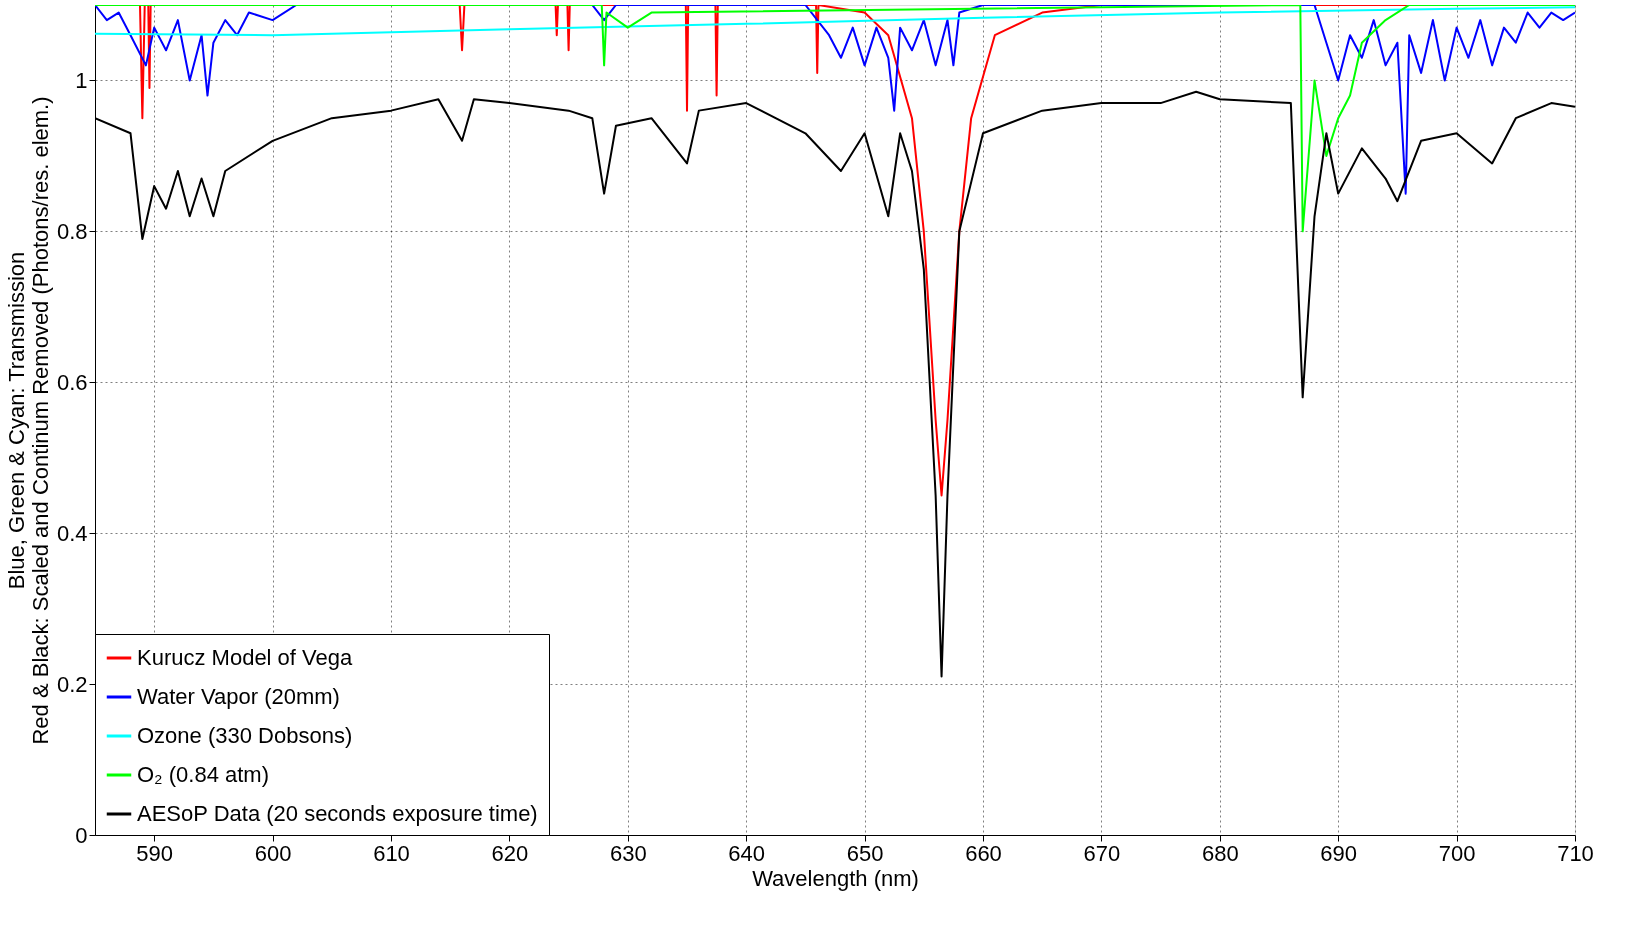 This screenshot has height=937, width=1649. I want to click on legend-label: O₂ (0.84 atm), so click(203, 774).